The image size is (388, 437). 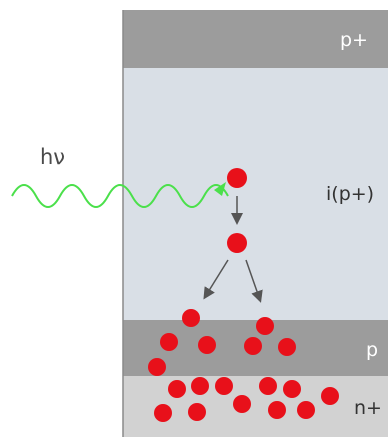 What do you see at coordinates (216, 279) in the screenshot?
I see `split-arrow-left` at bounding box center [216, 279].